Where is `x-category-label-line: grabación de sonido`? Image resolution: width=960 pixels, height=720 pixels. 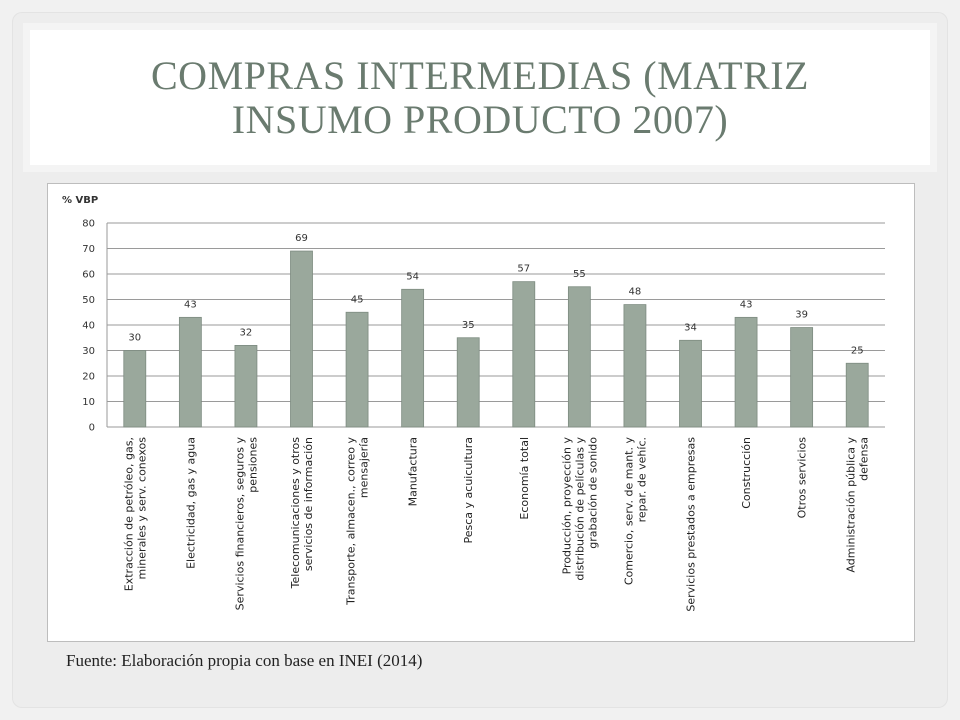
x-category-label-line: grabación de sonido is located at coordinates (592, 493).